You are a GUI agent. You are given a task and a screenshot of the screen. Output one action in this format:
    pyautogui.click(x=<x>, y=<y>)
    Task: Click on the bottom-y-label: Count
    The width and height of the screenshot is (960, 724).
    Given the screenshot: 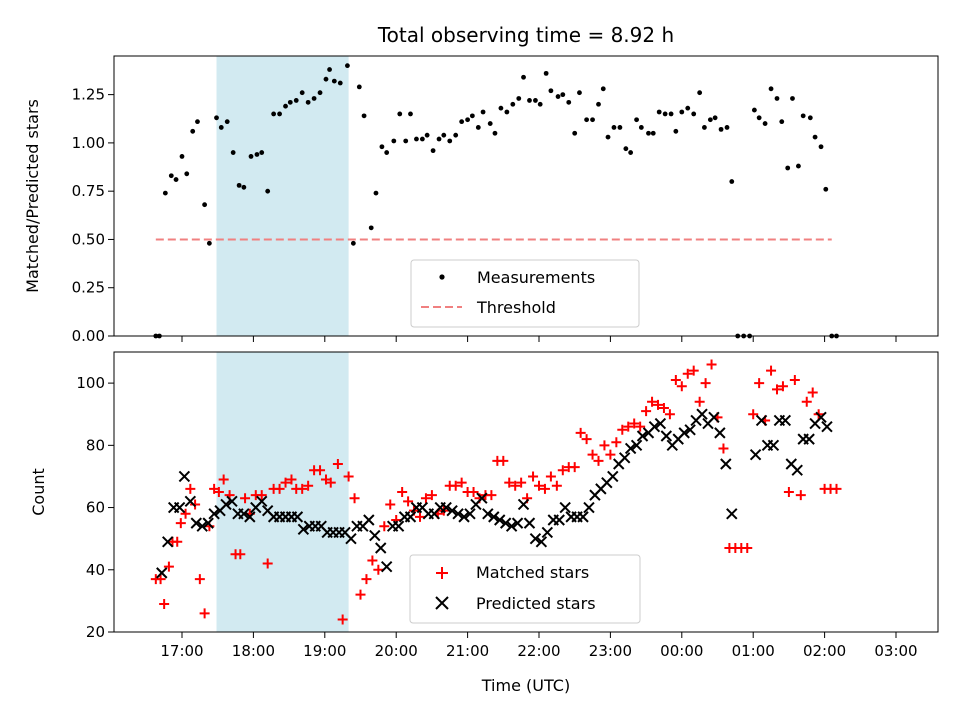 What is the action you would take?
    pyautogui.click(x=38, y=492)
    